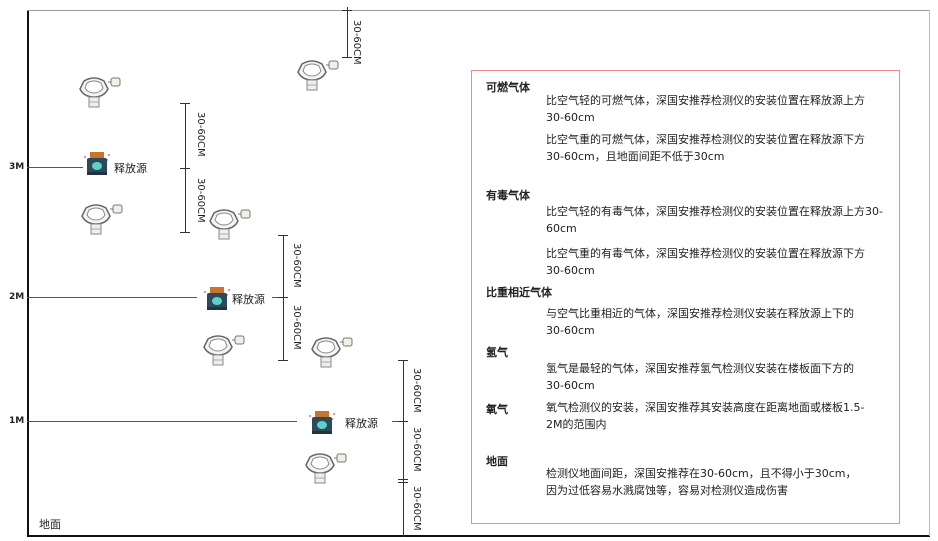 This screenshot has width=938, height=541. I want to click on section-title: 氧气, so click(497, 409).